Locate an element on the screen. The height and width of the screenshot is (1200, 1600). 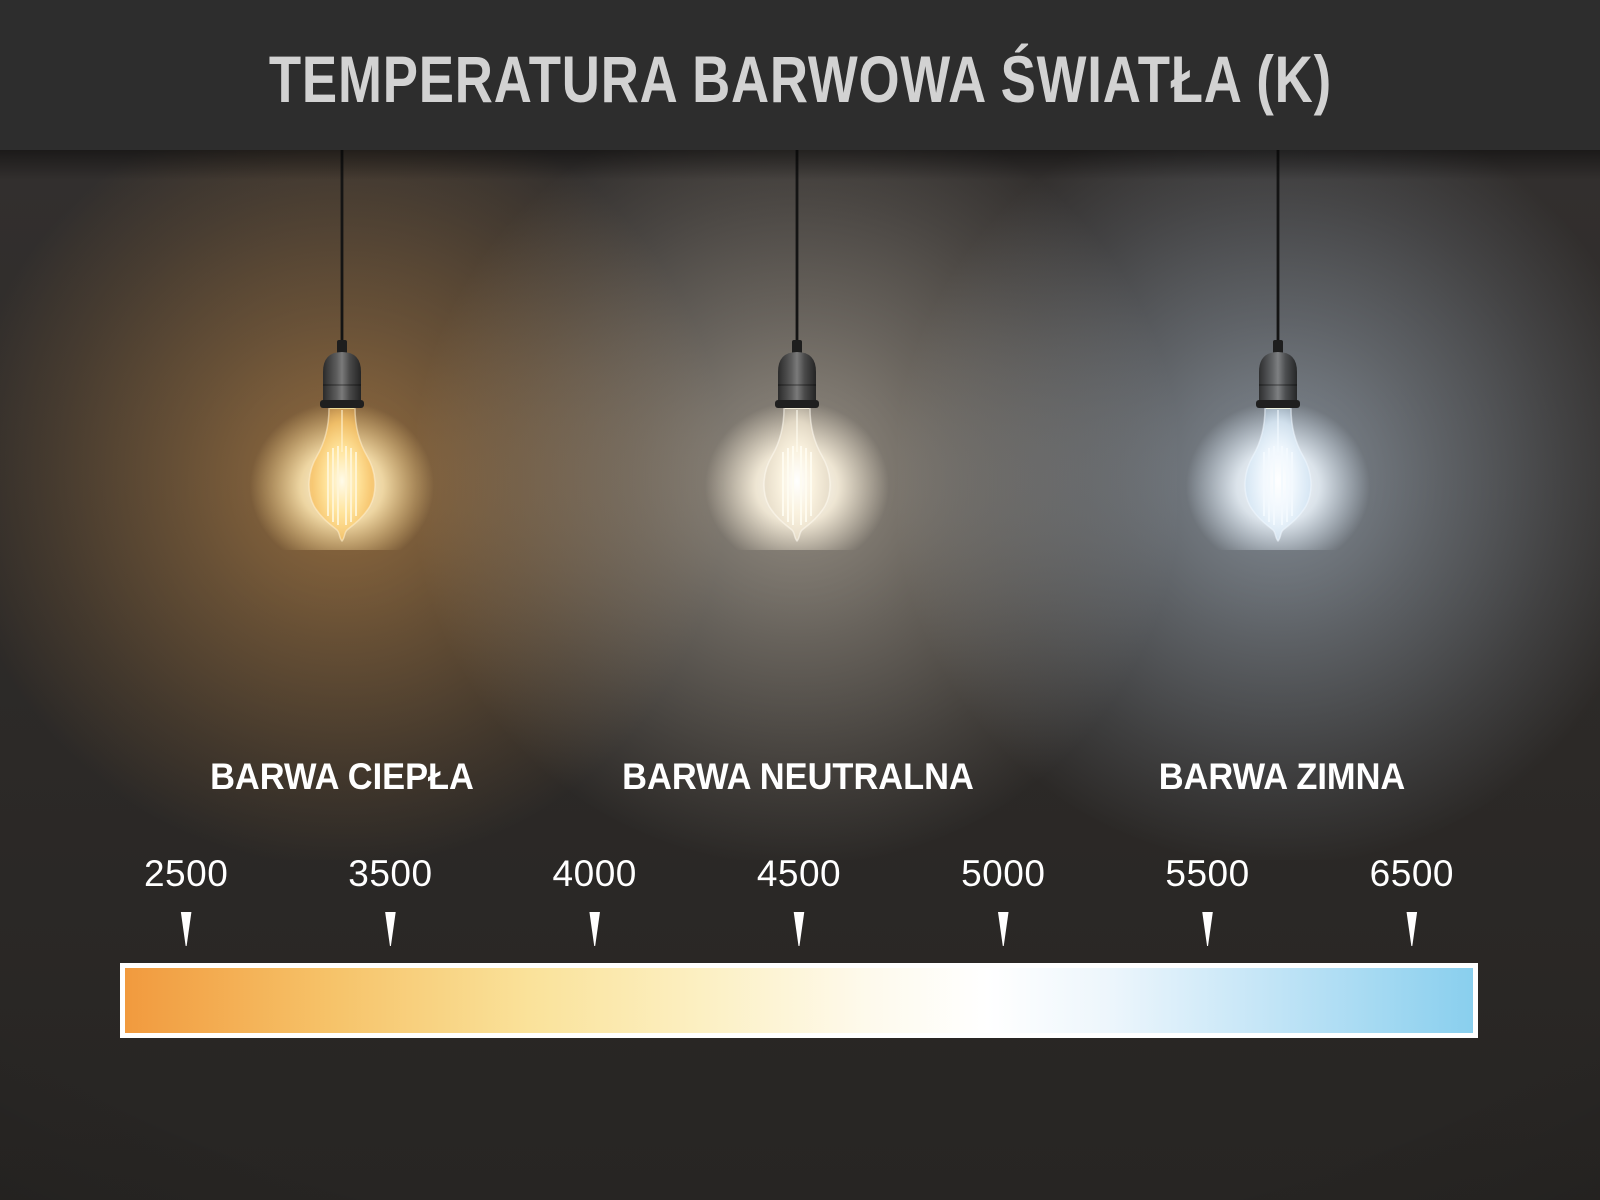
neutral-bulb-icon is located at coordinates (797, 350).